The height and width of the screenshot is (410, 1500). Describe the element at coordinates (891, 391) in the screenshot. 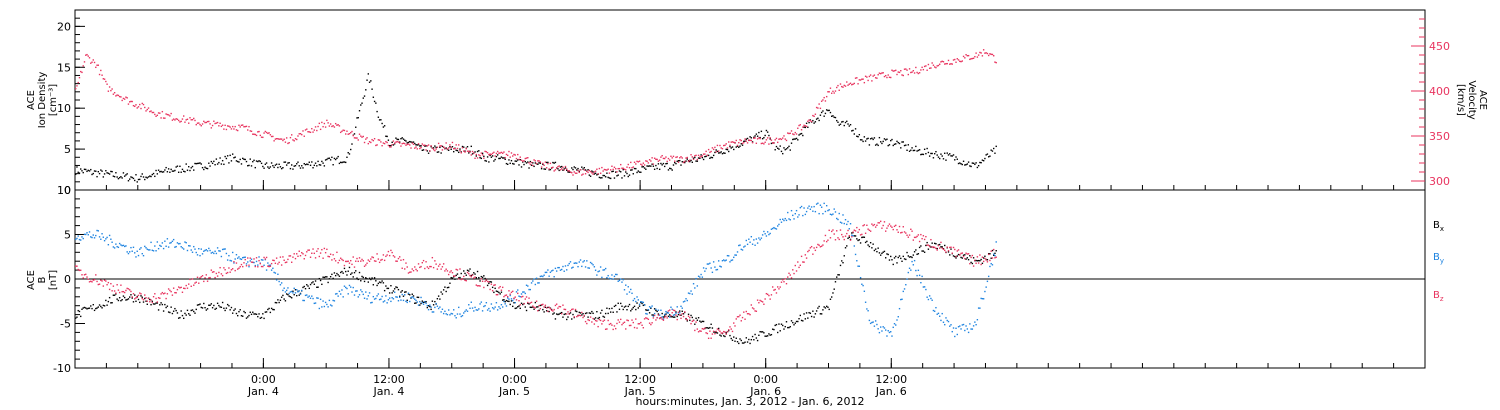

I see `x-tick-date: Jan. 6` at that location.